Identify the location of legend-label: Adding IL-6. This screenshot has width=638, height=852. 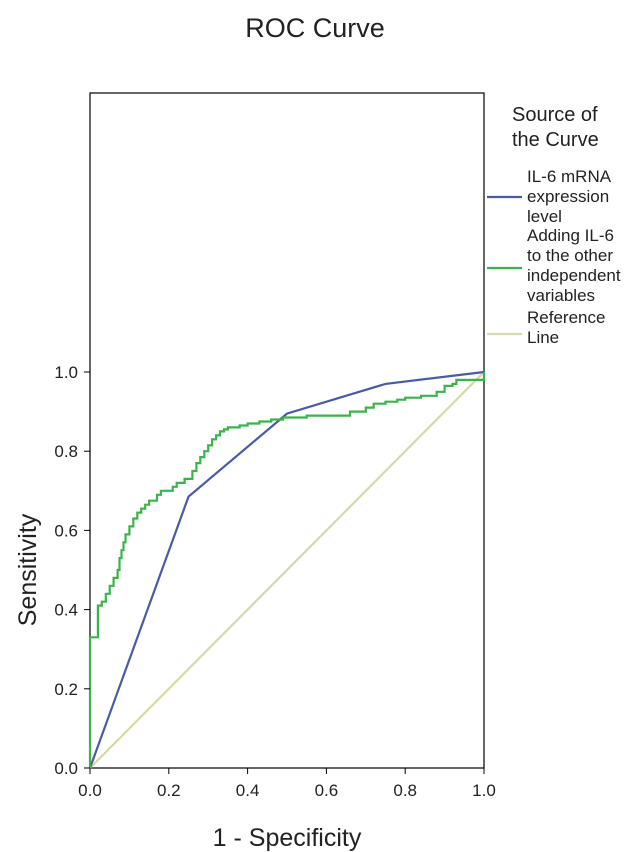
(570, 235).